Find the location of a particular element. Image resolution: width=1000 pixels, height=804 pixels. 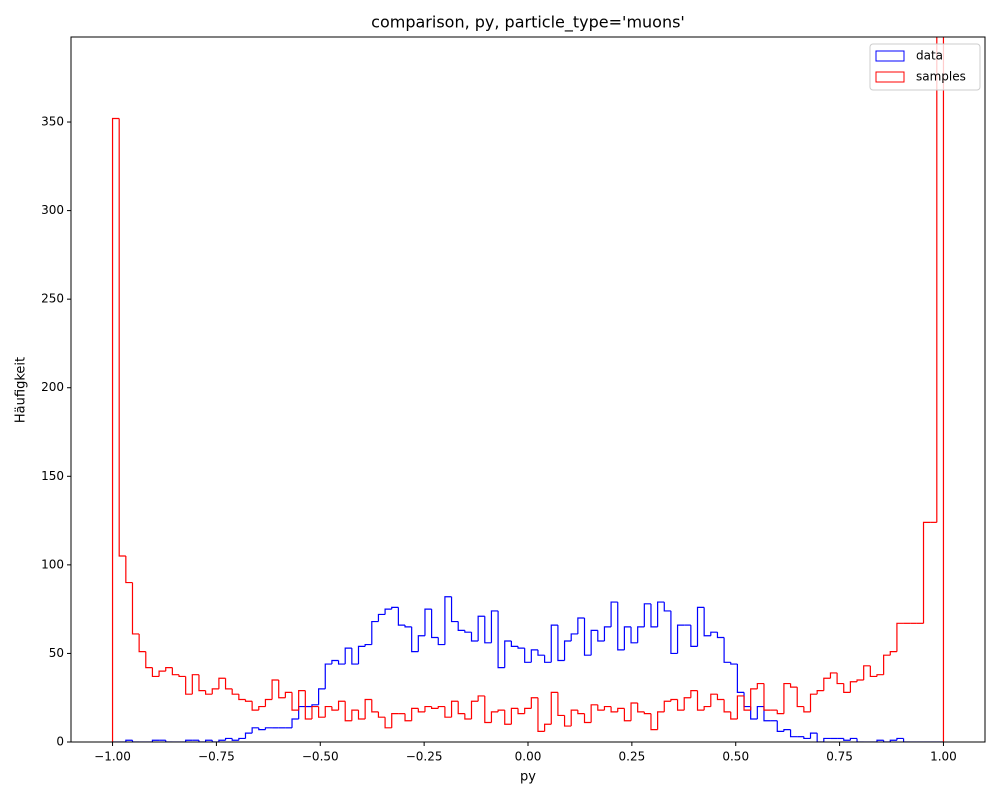

y-tick-label: 350 is located at coordinates (52, 122).